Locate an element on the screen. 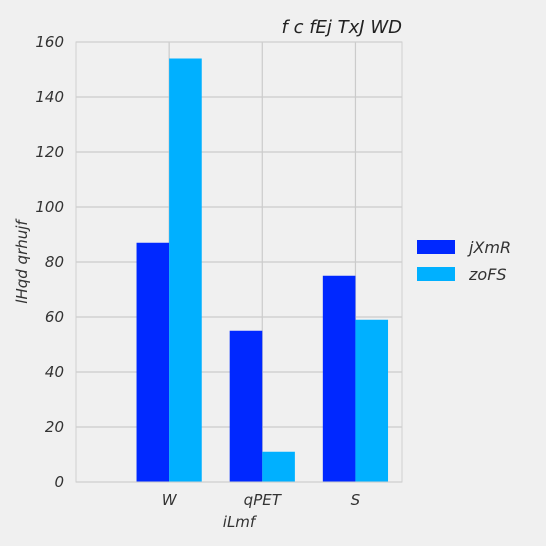 Image resolution: width=546 pixels, height=546 pixels. x-tick-label: W is located at coordinates (170, 500).